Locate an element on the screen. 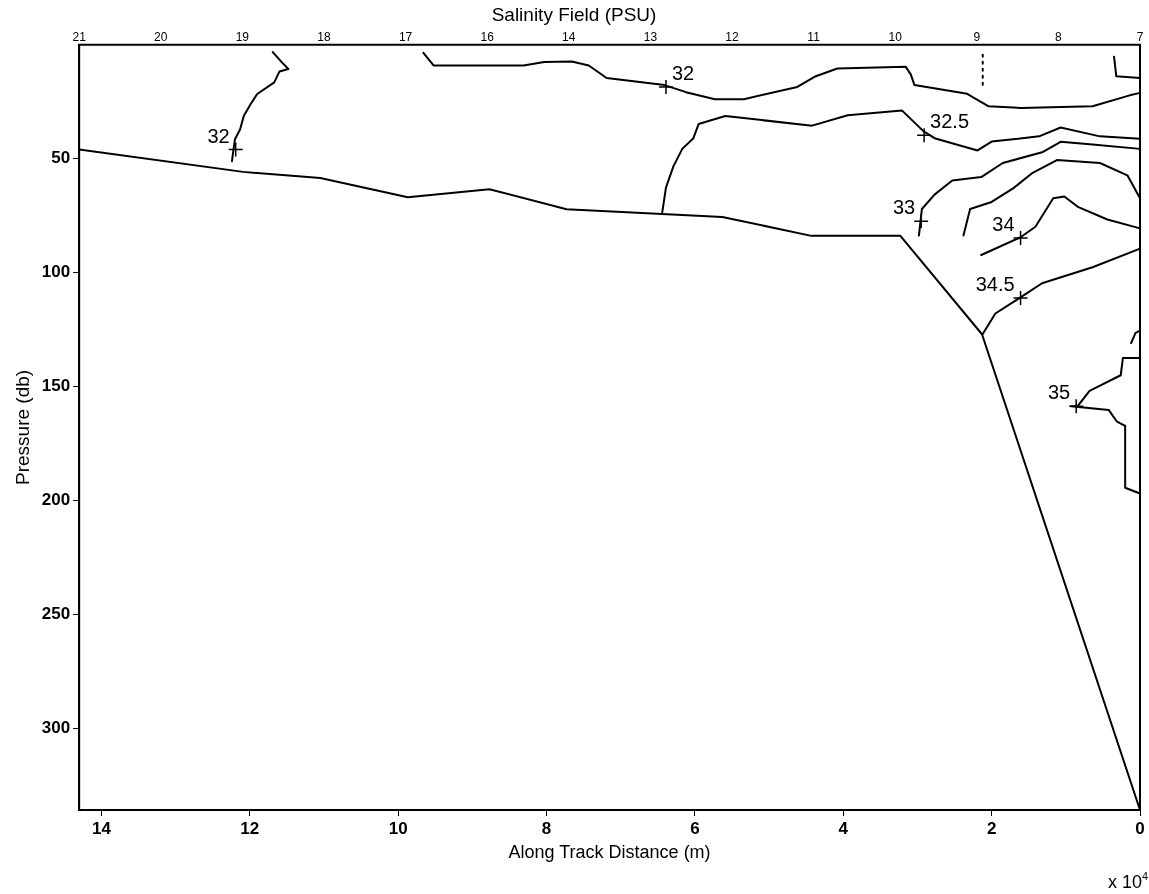 The height and width of the screenshot is (894, 1149). text: 8 is located at coordinates (1059, 36).